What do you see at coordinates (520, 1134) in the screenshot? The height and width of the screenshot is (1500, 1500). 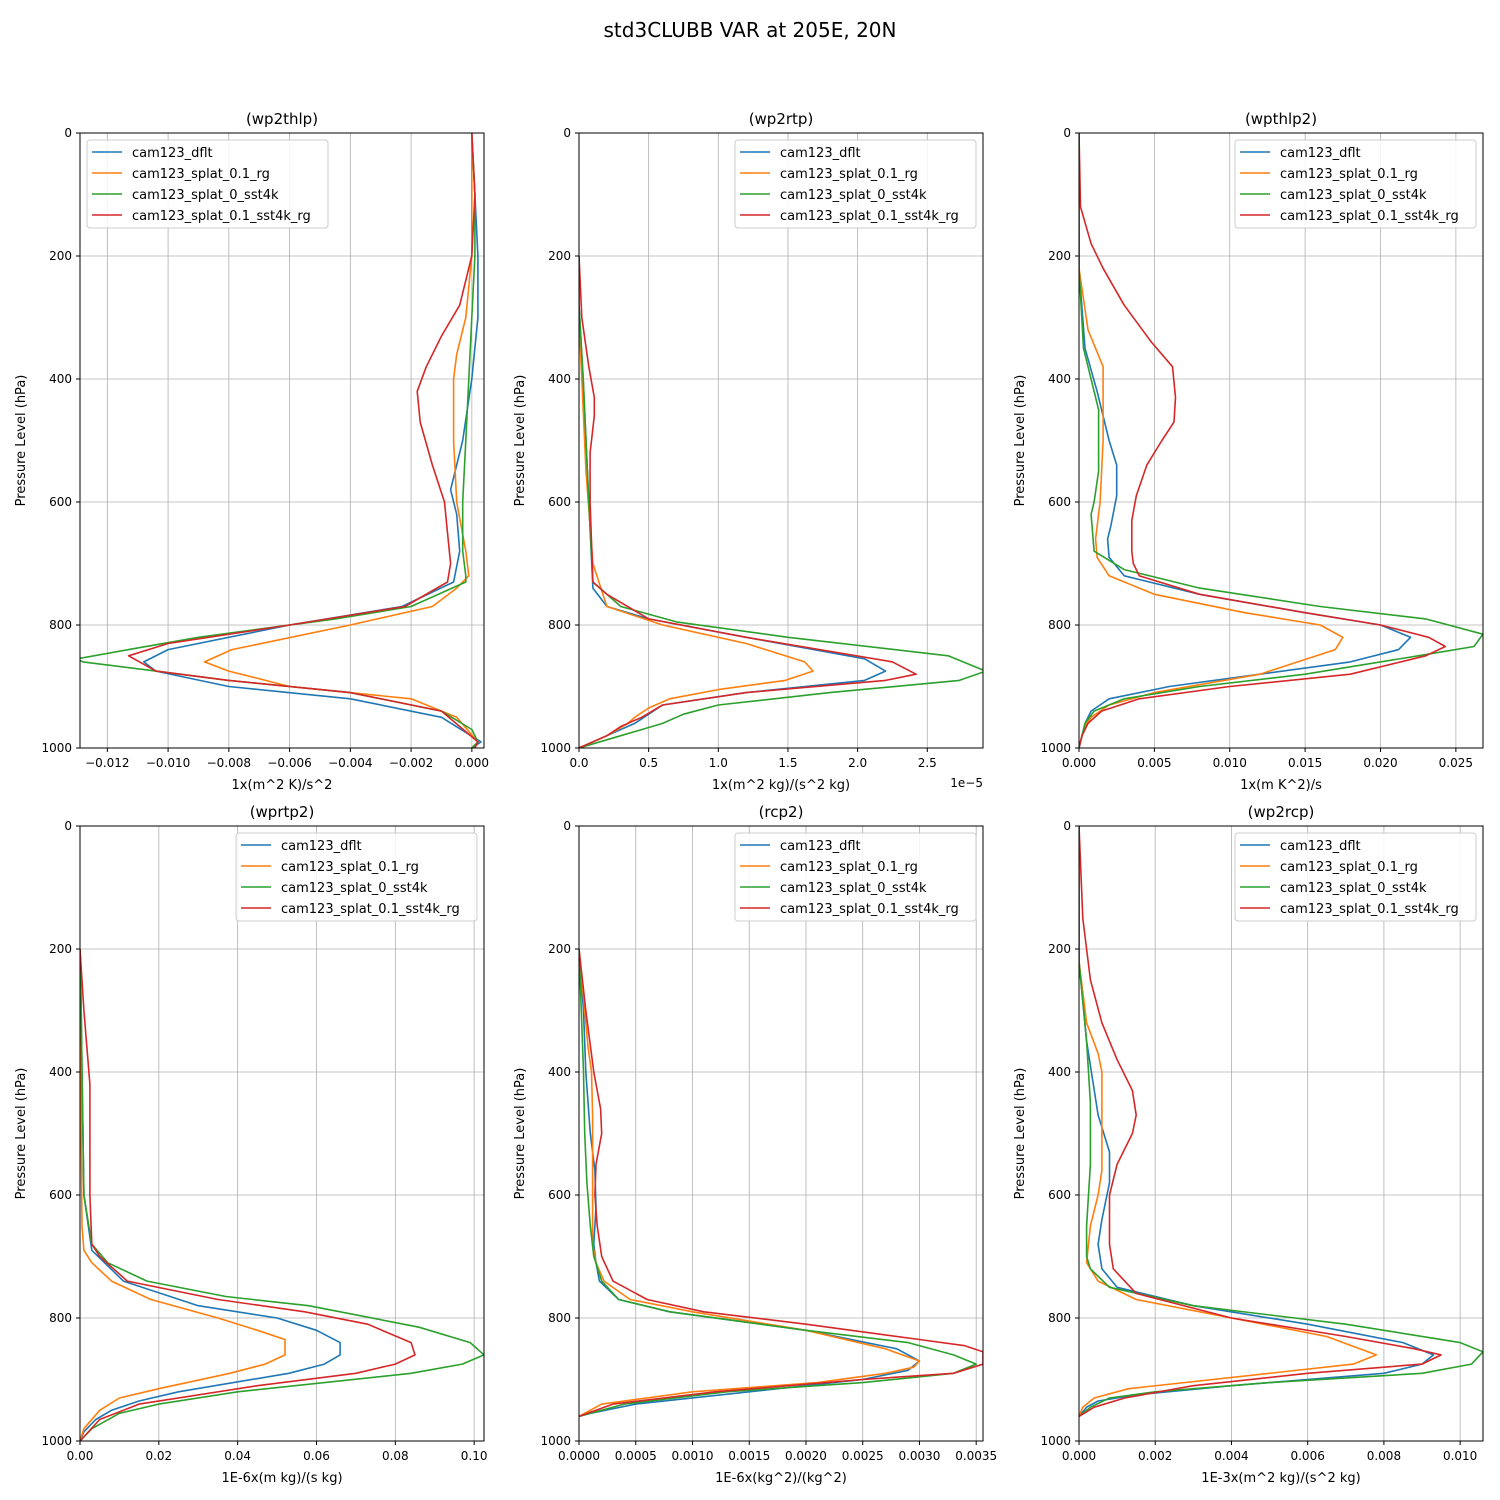 I see `panel-5-ylabel: Pressure Level (hPa)` at bounding box center [520, 1134].